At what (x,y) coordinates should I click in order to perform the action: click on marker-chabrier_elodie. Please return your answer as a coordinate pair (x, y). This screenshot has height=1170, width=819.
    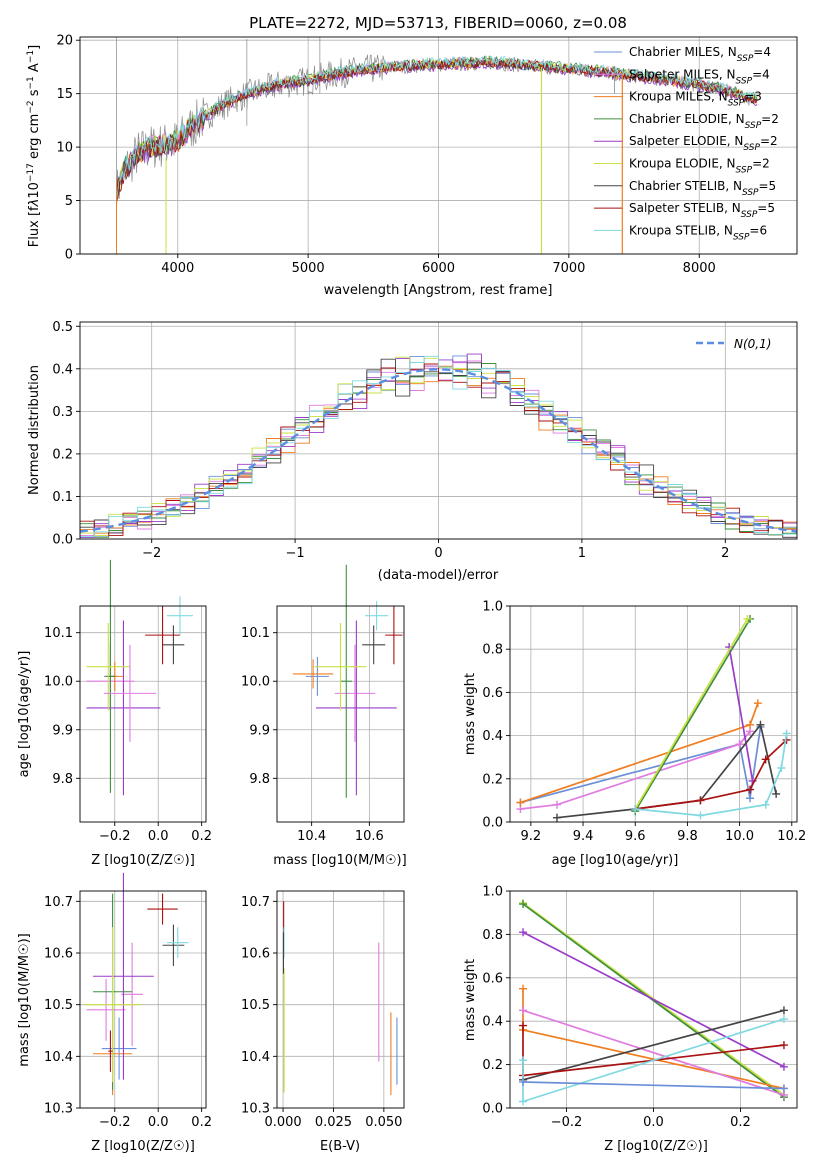
    Looking at the image, I should click on (523, 904).